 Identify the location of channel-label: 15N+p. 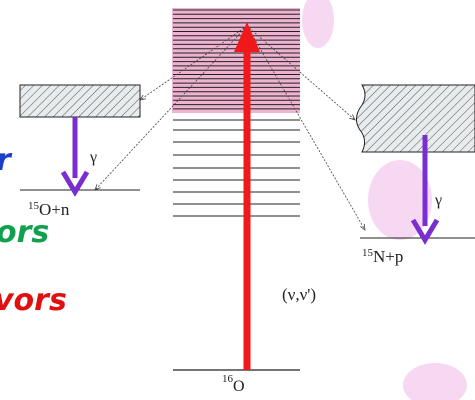
(382, 256).